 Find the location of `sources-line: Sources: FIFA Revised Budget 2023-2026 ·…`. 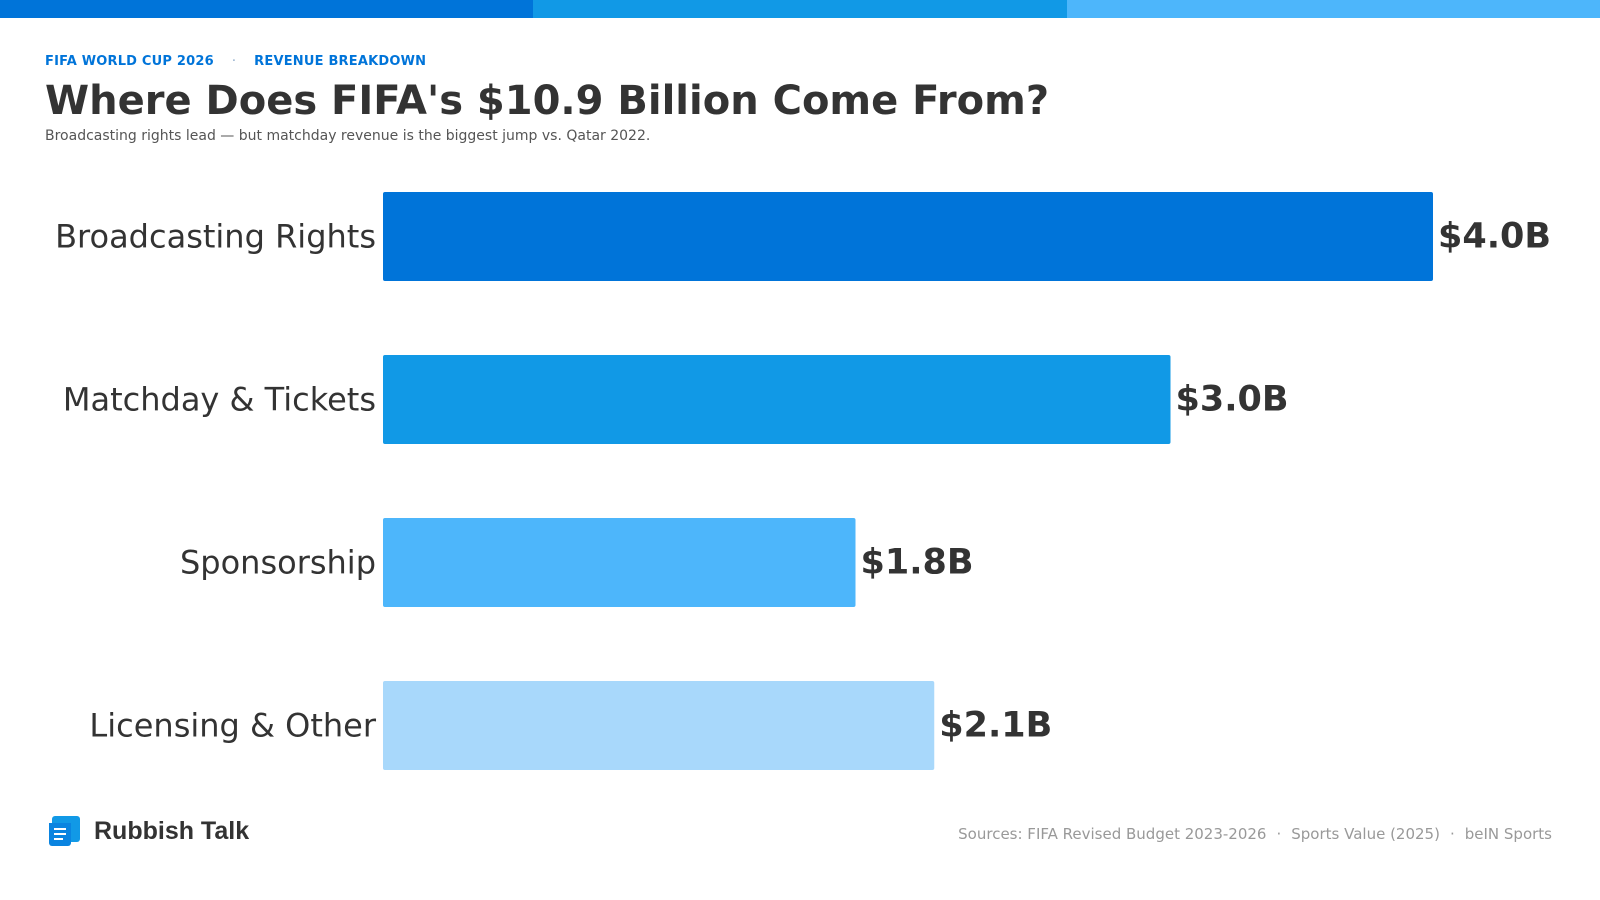

sources-line: Sources: FIFA Revised Budget 2023-2026 ·… is located at coordinates (1255, 834).